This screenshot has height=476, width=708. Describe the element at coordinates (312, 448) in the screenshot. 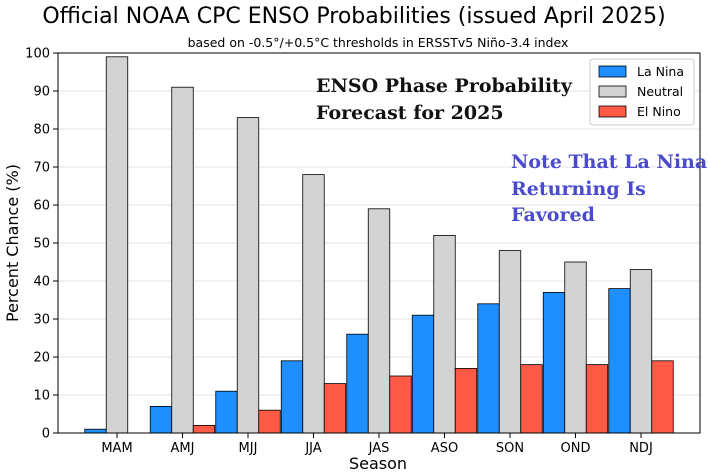

I see `x-tick-label: JJA` at that location.